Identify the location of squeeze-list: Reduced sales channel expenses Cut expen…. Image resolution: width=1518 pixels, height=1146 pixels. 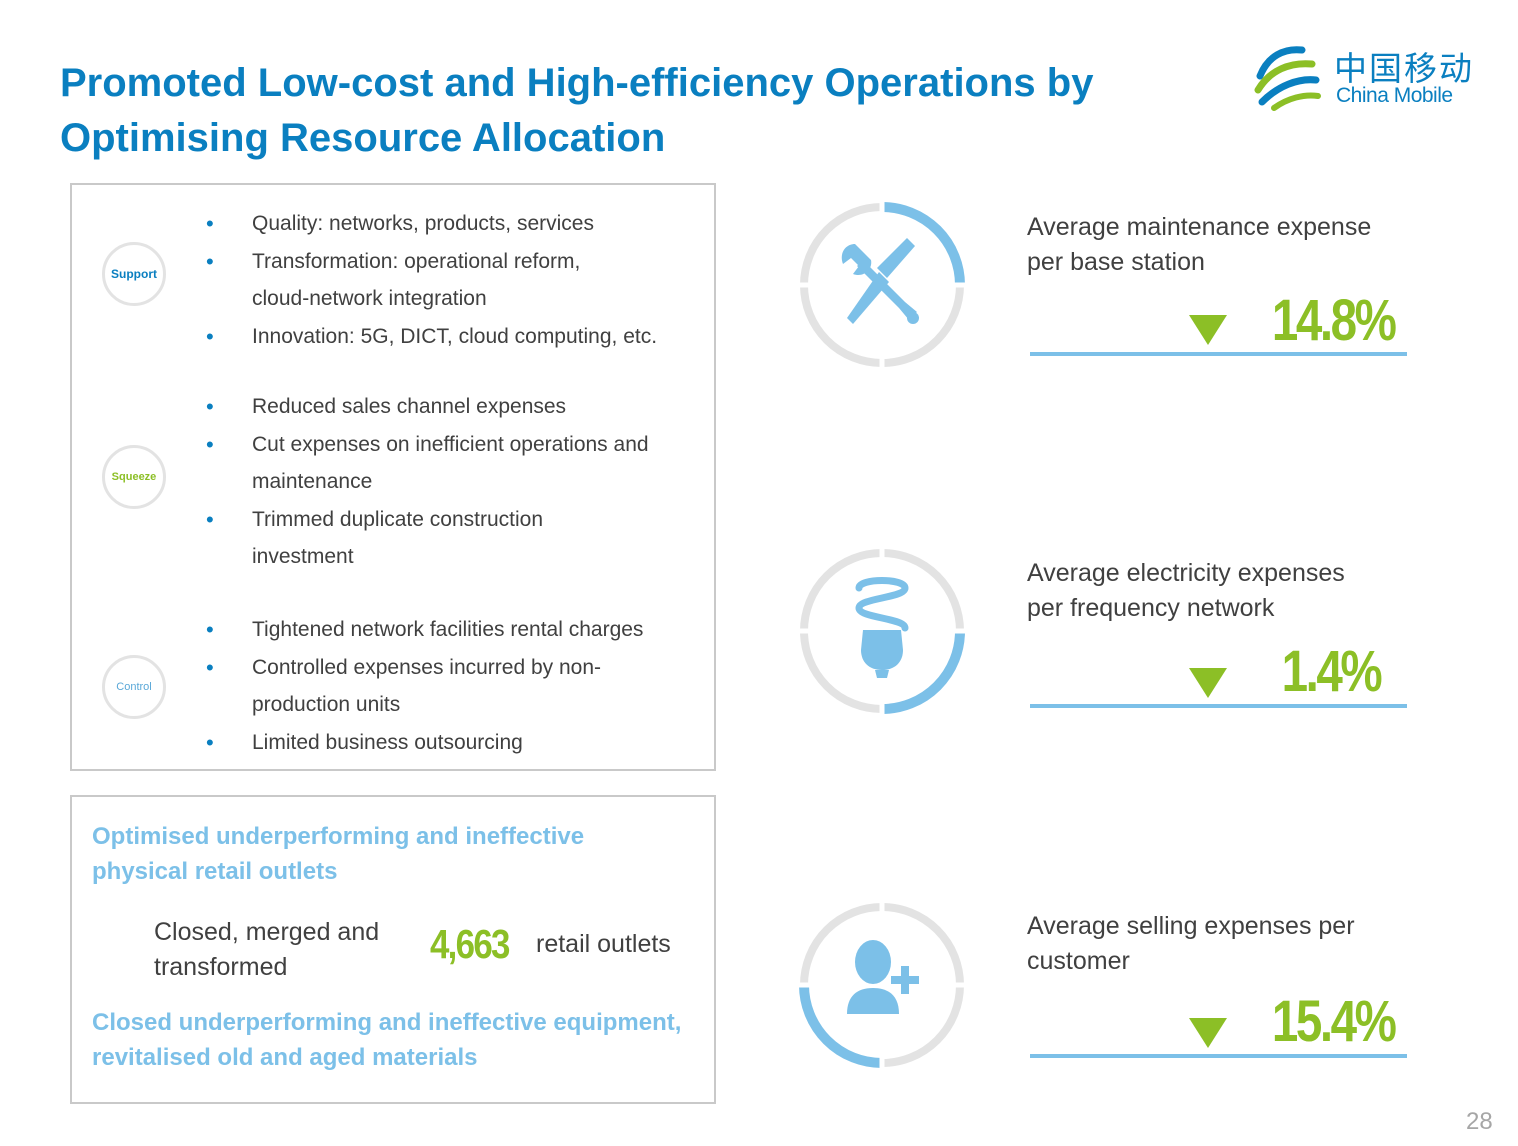
(456, 482).